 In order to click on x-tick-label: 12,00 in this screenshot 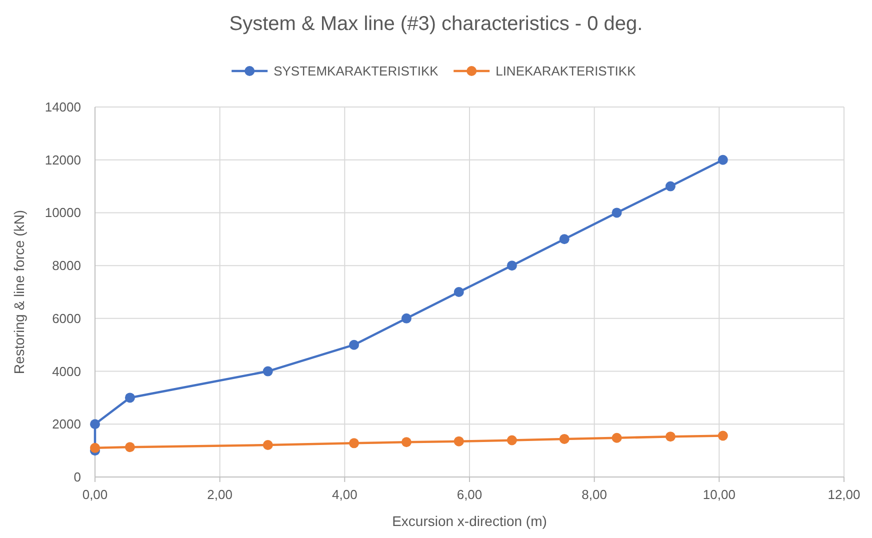, I will do `click(844, 494)`.